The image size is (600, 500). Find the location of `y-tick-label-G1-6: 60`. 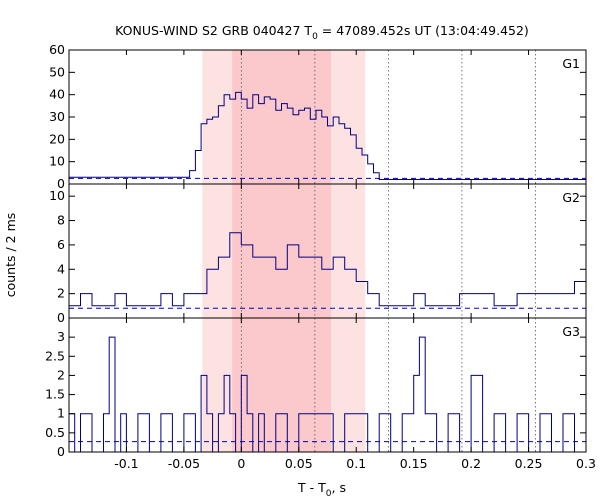

y-tick-label-G1-6: 60 is located at coordinates (57, 49).